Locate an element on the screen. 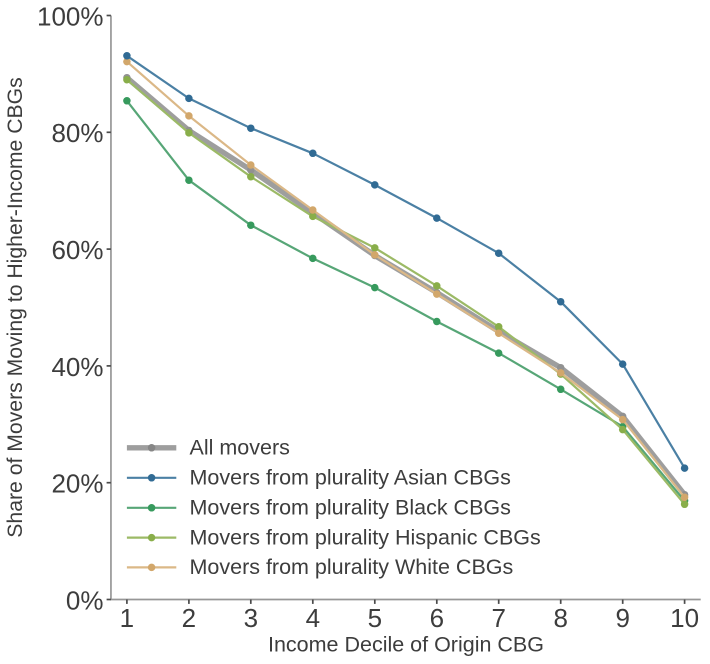  svg-text:Movers from plurality Hispanic: Movers from plurality Hispanic CBGs is located at coordinates (365, 537).